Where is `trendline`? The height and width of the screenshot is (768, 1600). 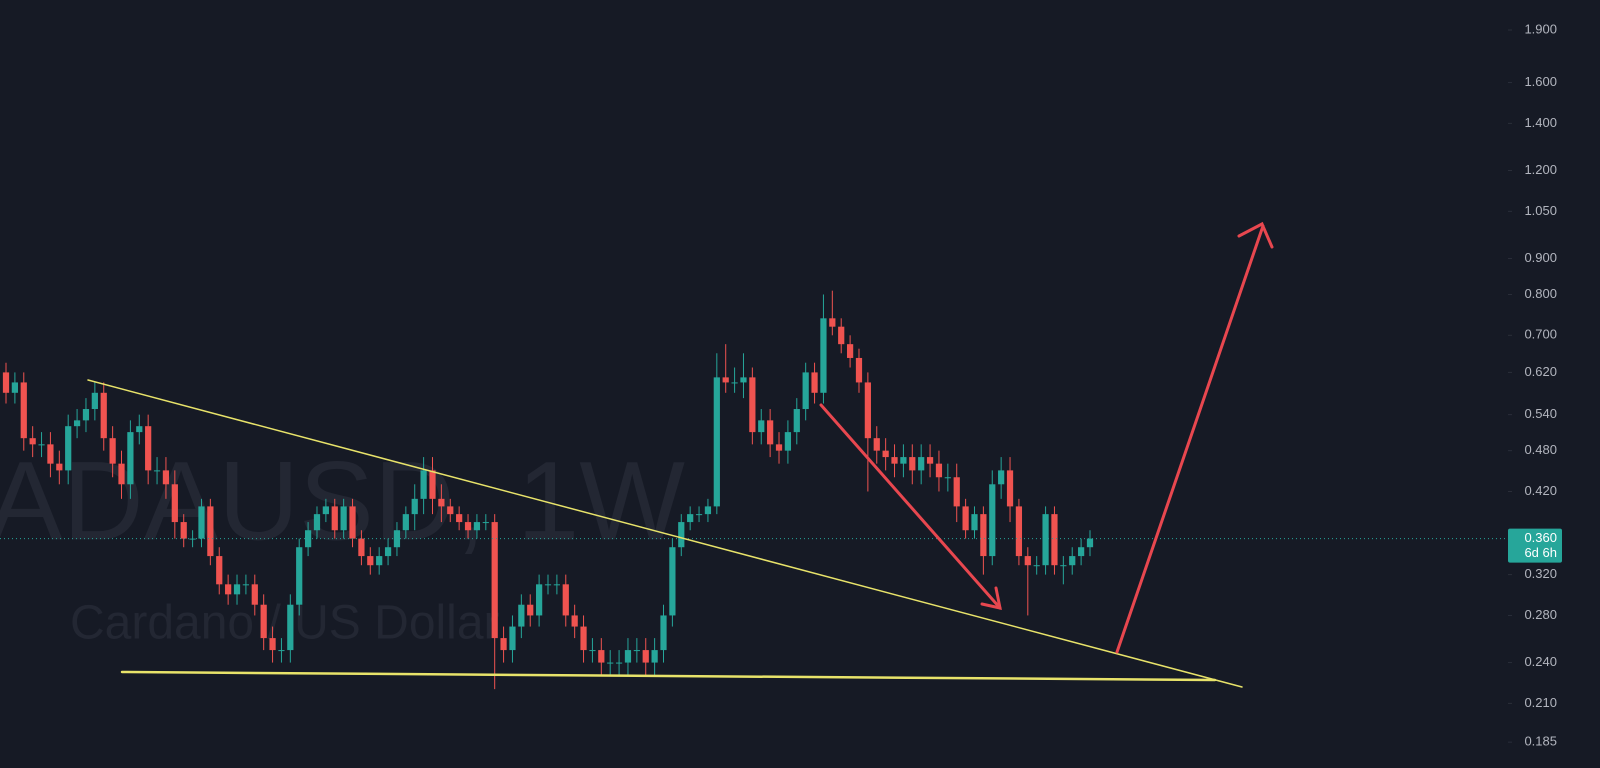 trendline is located at coordinates (668, 676).